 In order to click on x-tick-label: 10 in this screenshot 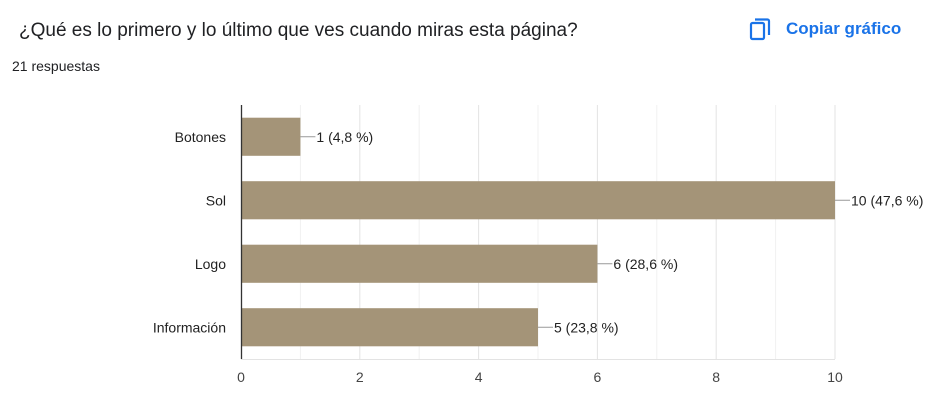, I will do `click(835, 377)`.